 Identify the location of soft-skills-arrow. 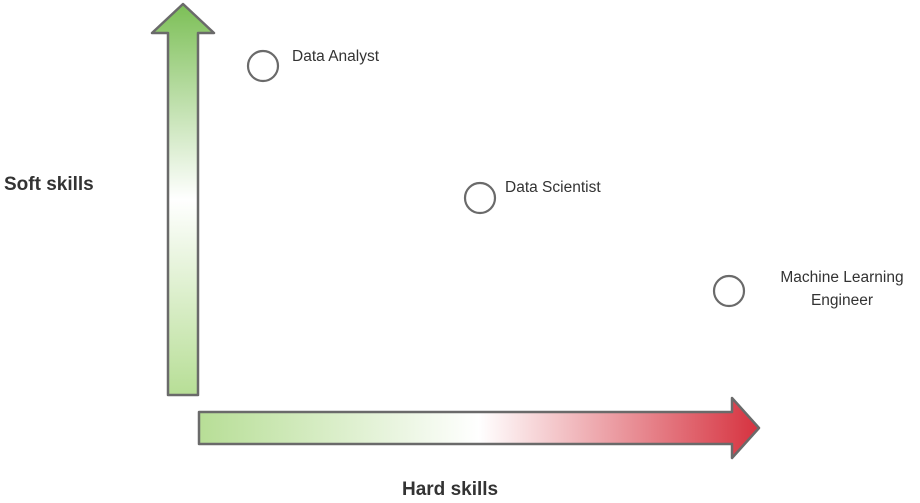
(183, 199).